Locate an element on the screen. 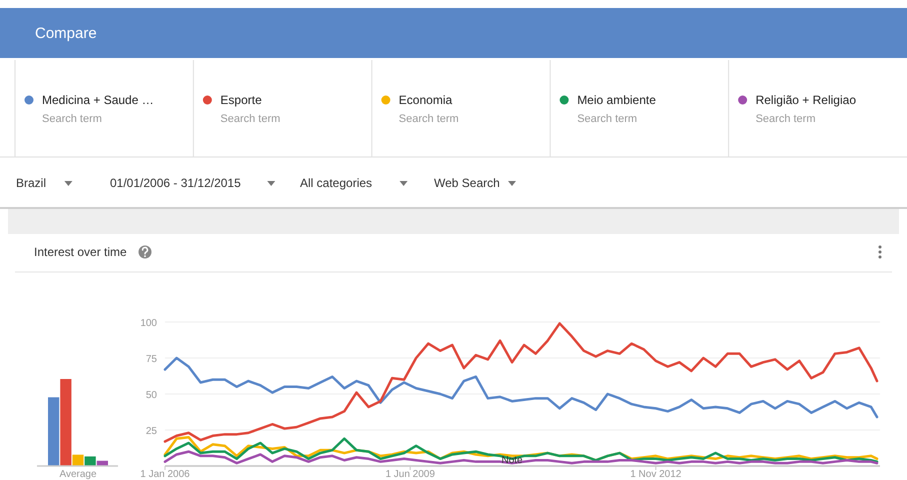 The height and width of the screenshot is (480, 907). x-tick-label: 1 Jun 2009 is located at coordinates (410, 474).